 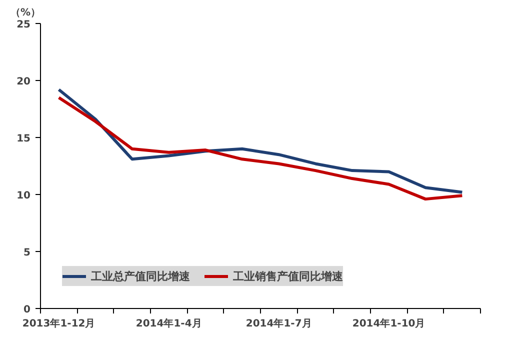 What do you see at coordinates (389, 324) in the screenshot?
I see `x-tick-label: 2014年1-10月` at bounding box center [389, 324].